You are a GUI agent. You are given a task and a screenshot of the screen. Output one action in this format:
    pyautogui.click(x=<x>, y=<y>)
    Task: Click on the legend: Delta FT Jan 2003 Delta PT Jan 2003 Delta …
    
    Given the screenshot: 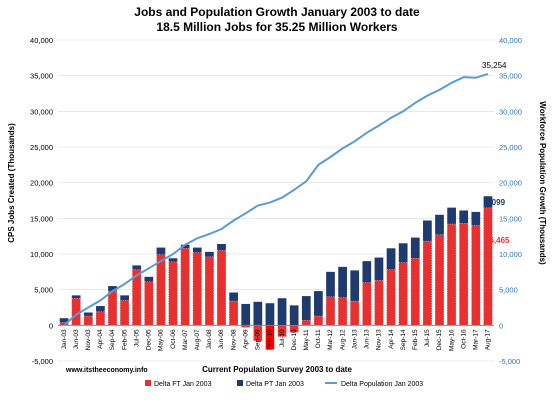 What is the action you would take?
    pyautogui.click(x=284, y=384)
    